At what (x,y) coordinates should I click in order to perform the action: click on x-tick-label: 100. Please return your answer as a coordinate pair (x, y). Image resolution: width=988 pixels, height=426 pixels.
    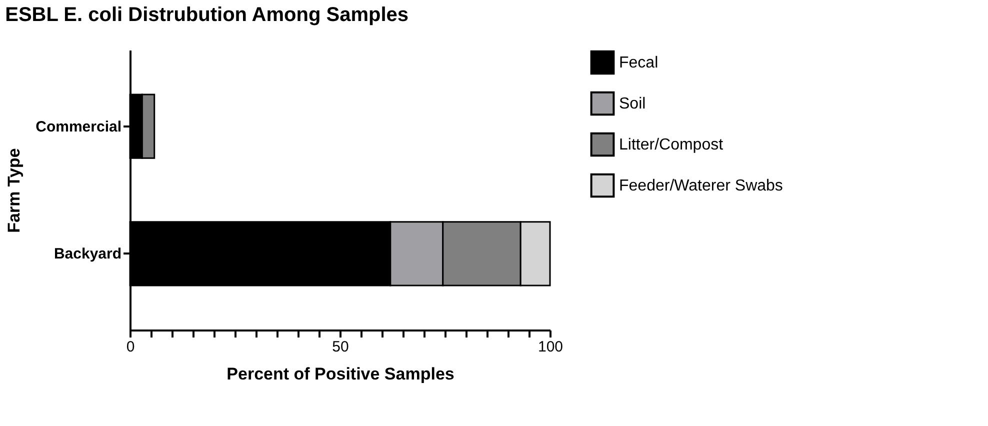
    Looking at the image, I should click on (551, 347).